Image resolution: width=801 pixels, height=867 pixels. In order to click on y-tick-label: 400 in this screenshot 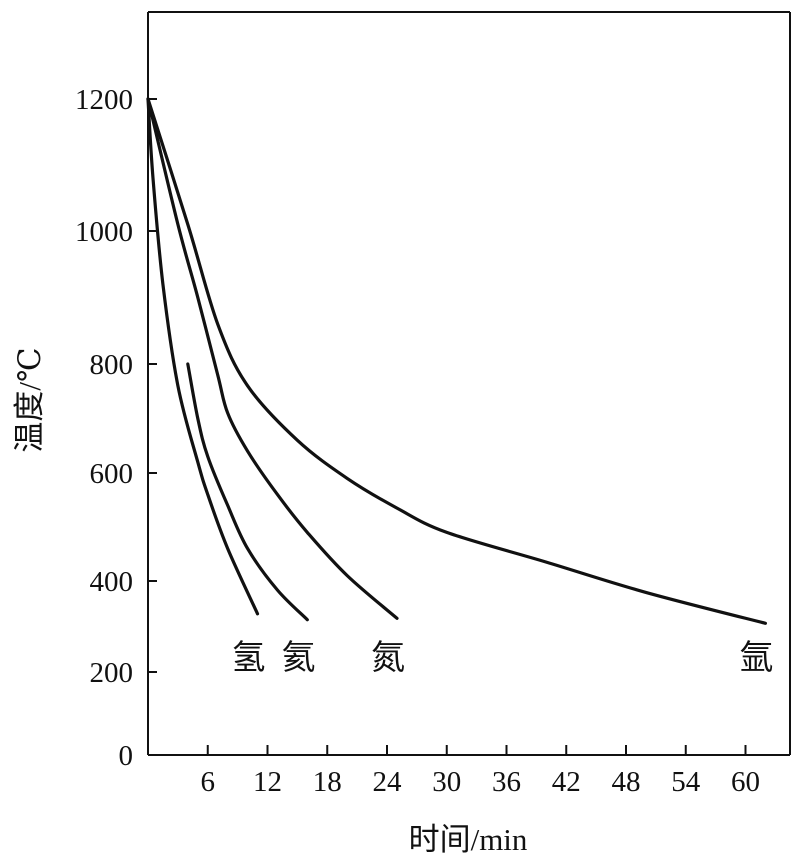, I will do `click(112, 582)`.